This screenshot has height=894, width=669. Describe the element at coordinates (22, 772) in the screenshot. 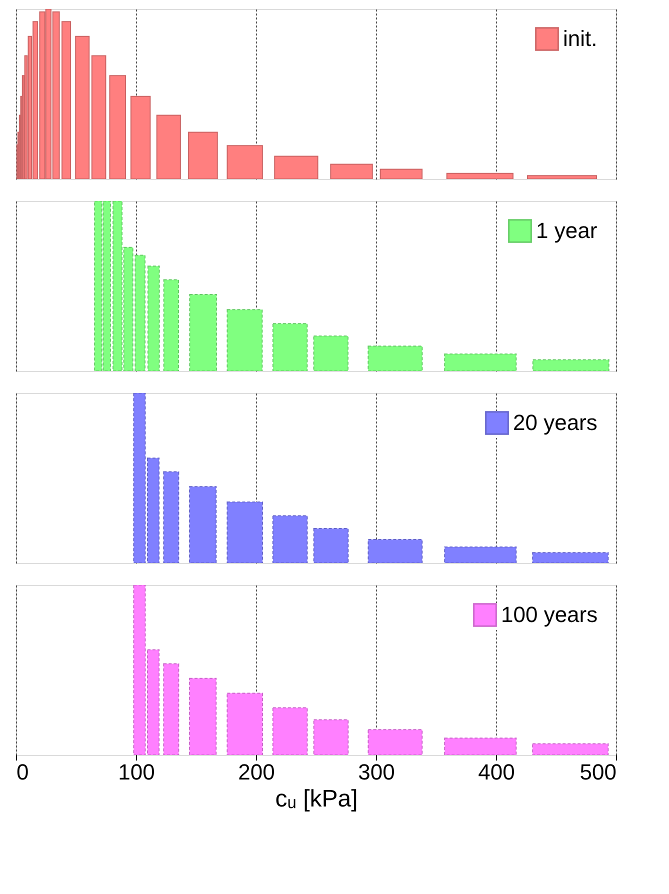

I see `x-tick-label: 0` at that location.